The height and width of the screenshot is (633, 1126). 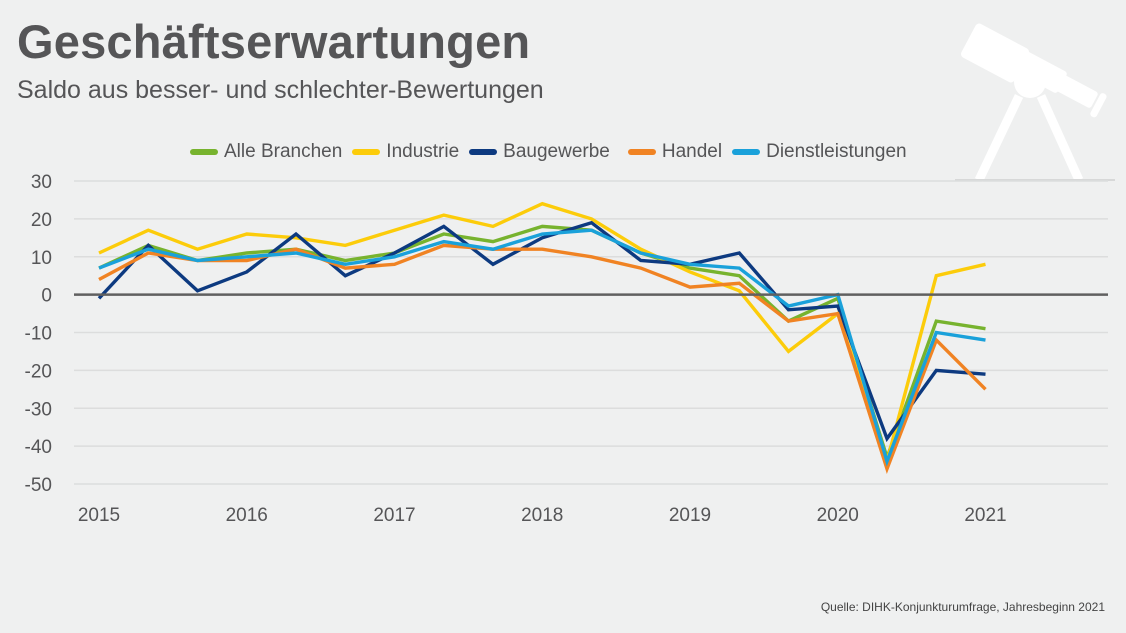 I want to click on x-tick-label: 2016, so click(x=247, y=515).